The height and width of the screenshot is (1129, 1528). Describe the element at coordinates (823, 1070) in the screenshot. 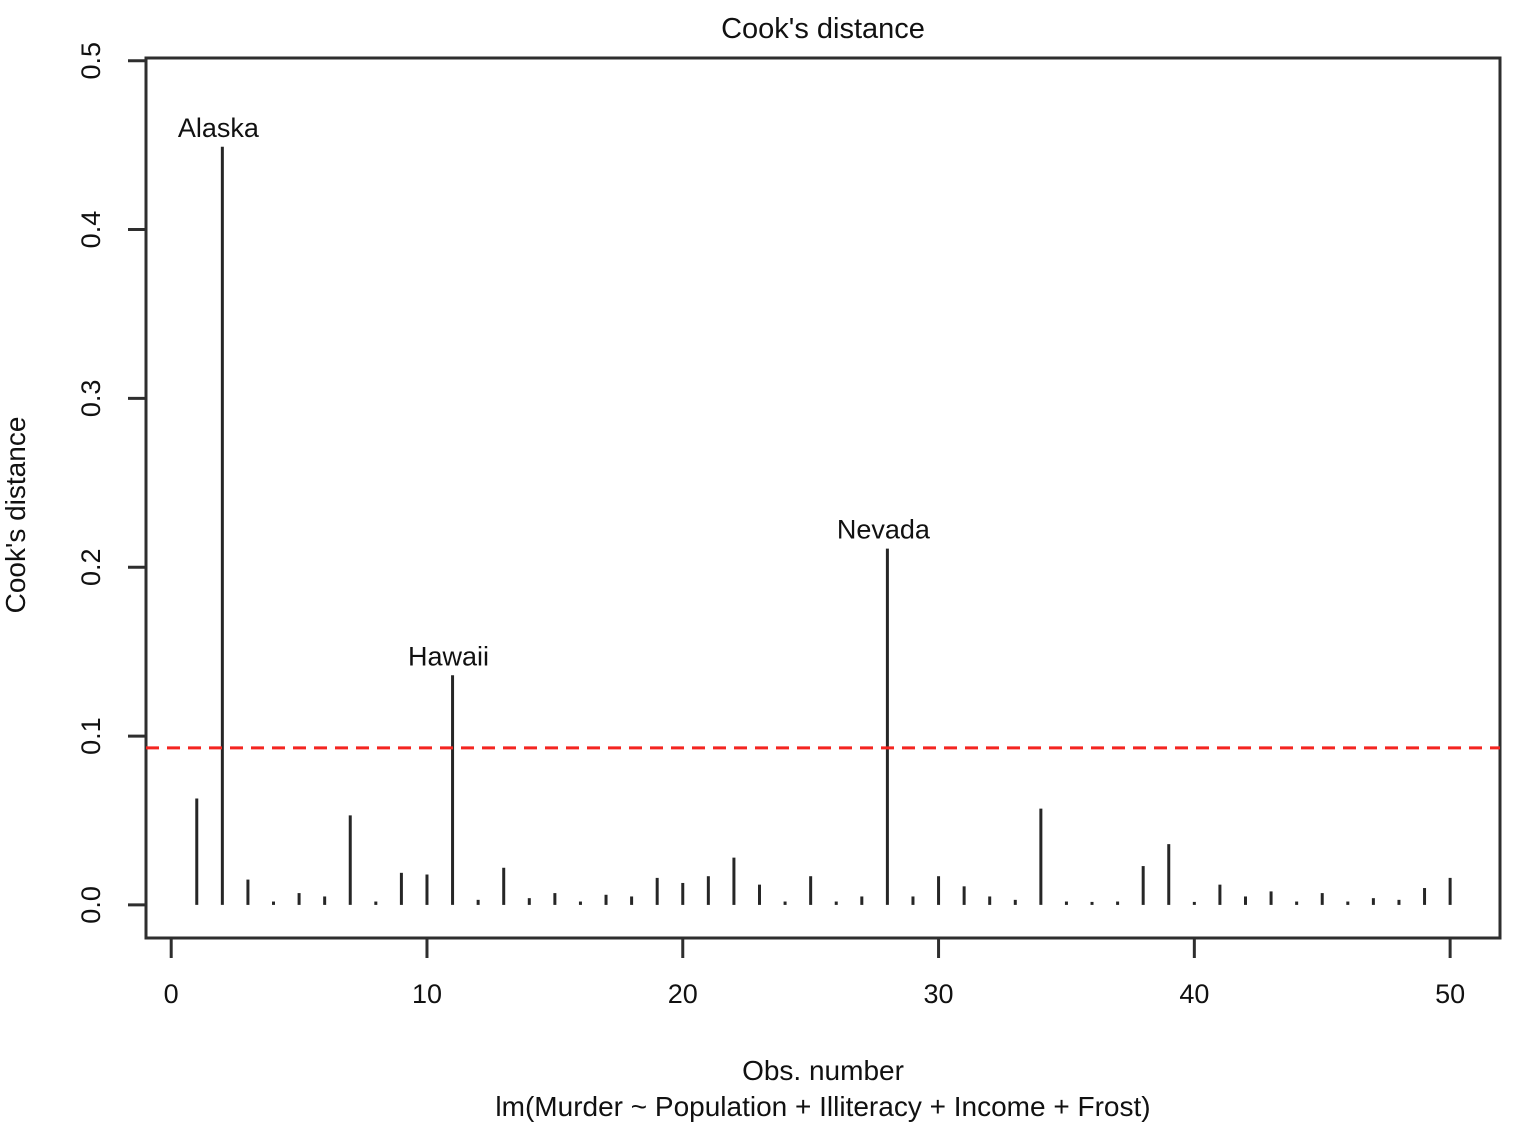

I see `x-axis-title: Obs. number` at that location.